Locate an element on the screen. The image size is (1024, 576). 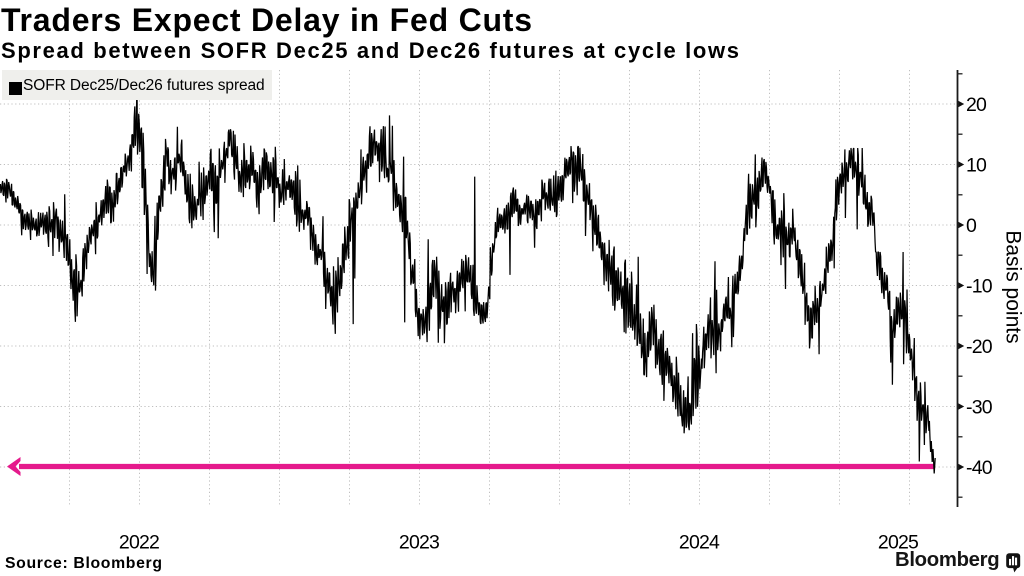
svg-text: 2024 is located at coordinates (699, 543).